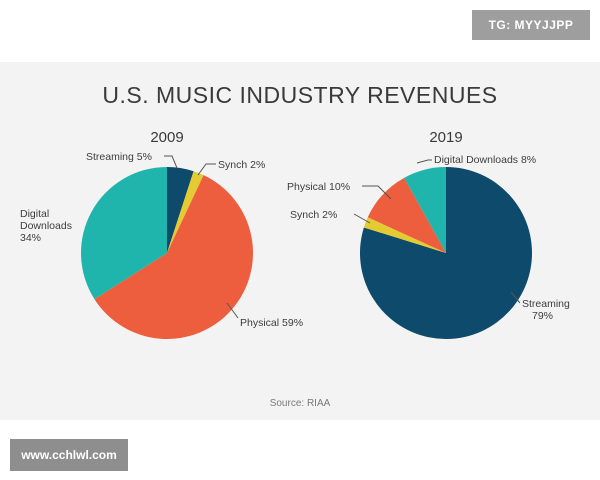 This screenshot has width=600, height=480. I want to click on slice-label-2009-streaming: Streaming 5%, so click(119, 157).